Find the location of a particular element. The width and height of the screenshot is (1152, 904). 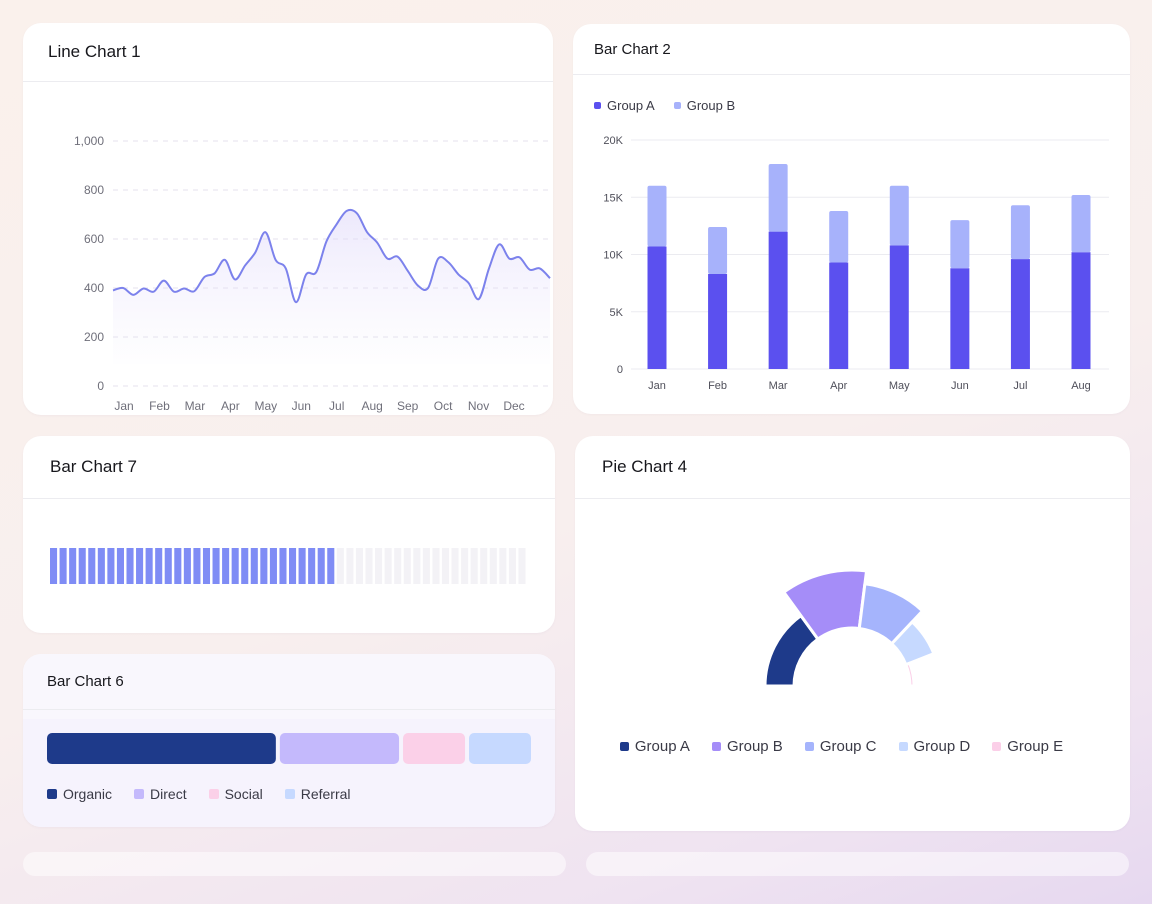

y-tick-label: 15K is located at coordinates (613, 198).